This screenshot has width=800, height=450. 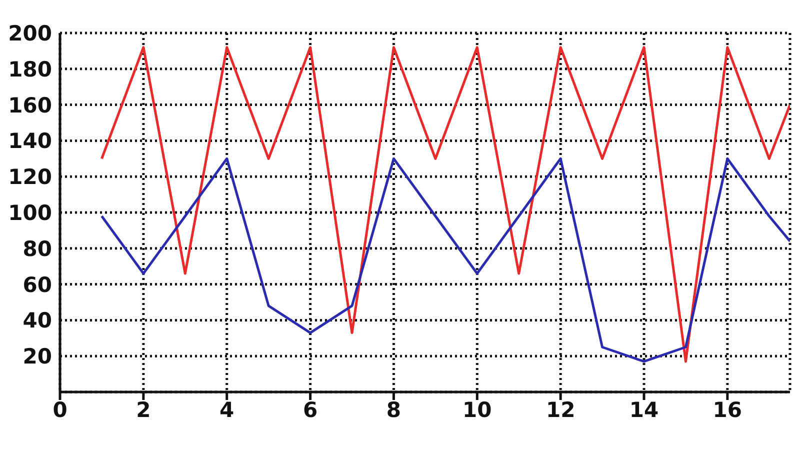 I want to click on x-tick-label: 0, so click(x=60, y=410).